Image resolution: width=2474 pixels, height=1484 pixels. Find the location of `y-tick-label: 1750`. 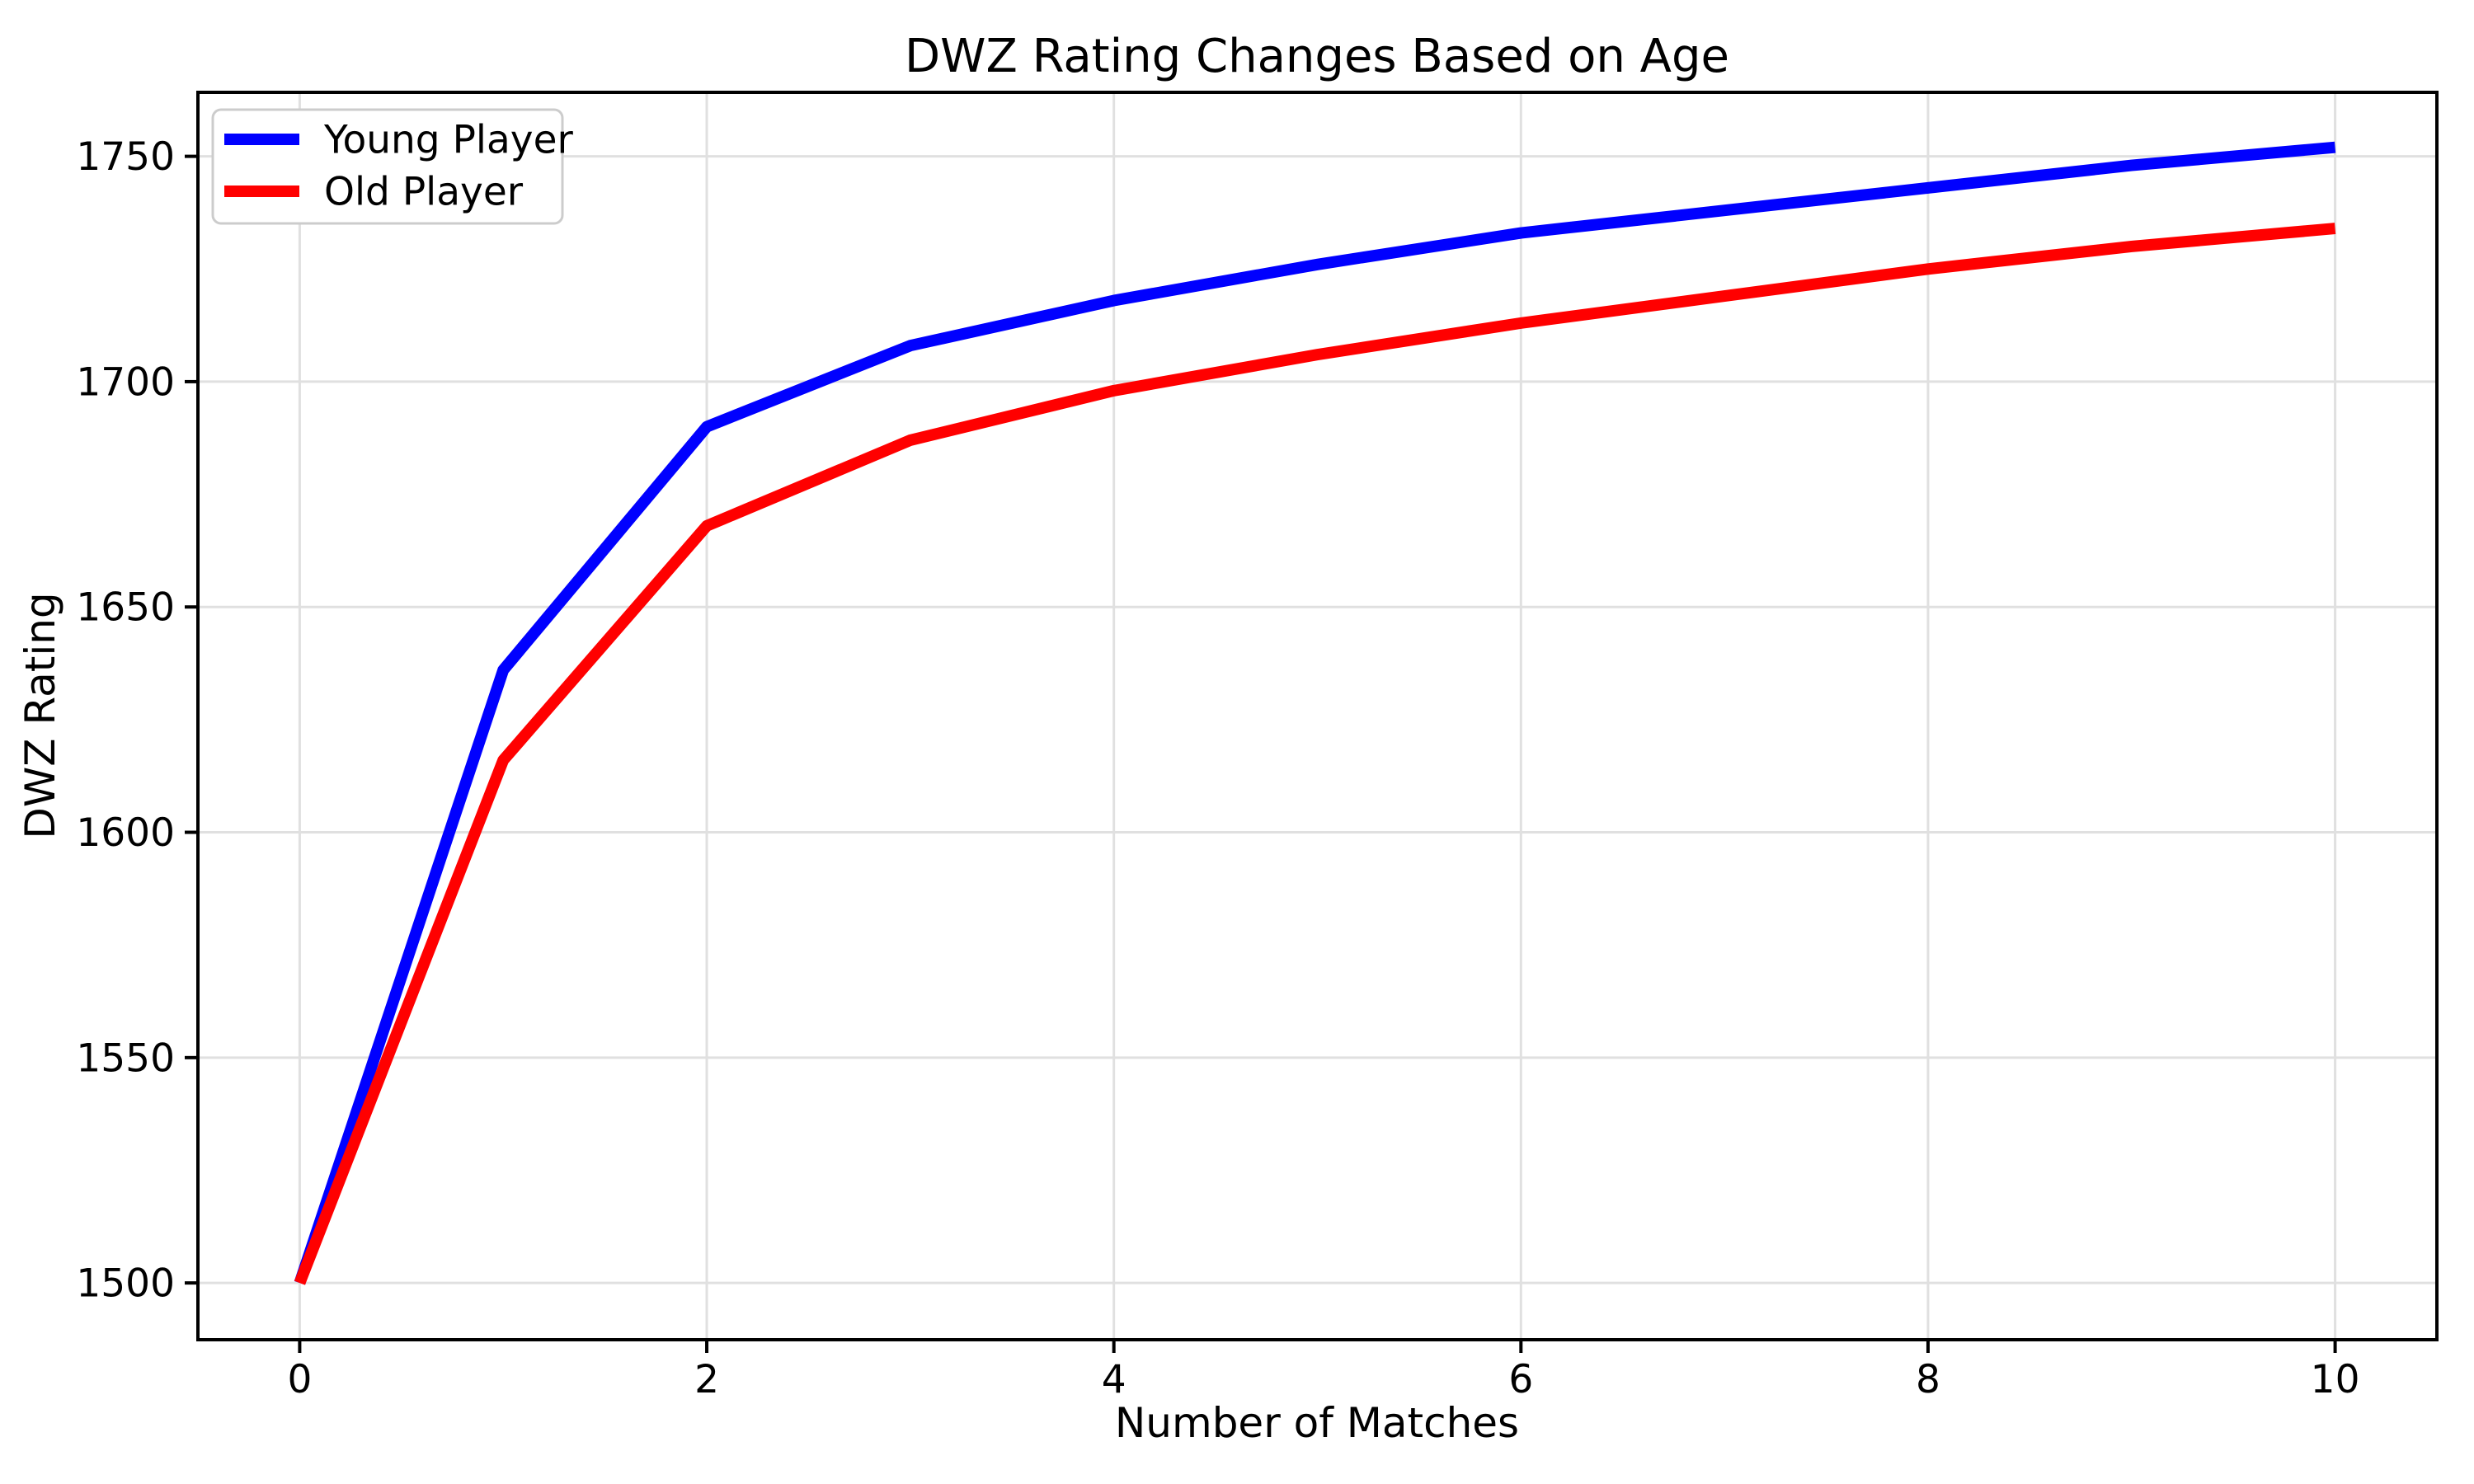

y-tick-label: 1750 is located at coordinates (125, 157).